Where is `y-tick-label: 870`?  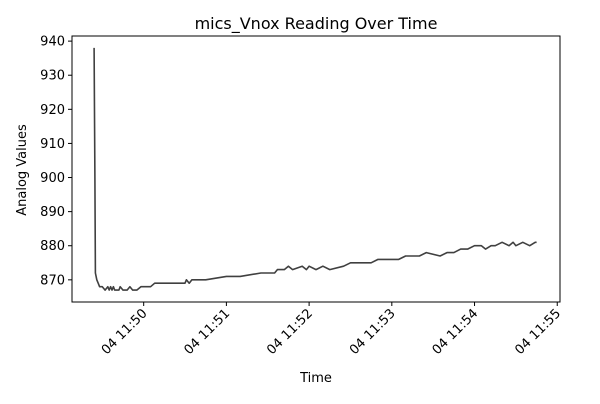
y-tick-label: 870 is located at coordinates (52, 280).